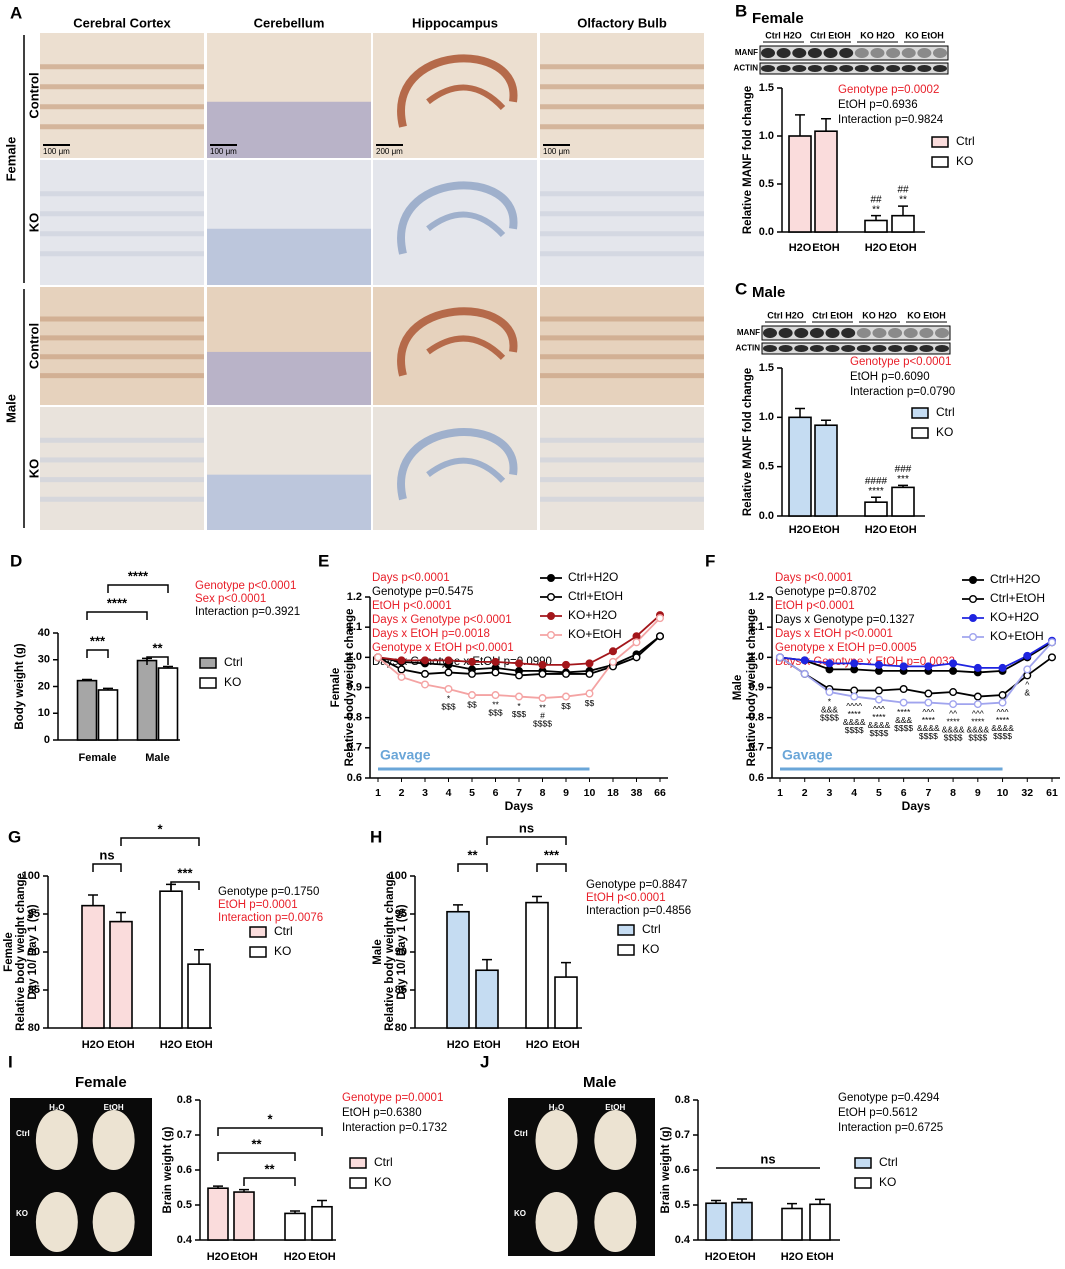 This screenshot has width=1065, height=1269. What do you see at coordinates (472, 854) in the screenshot?
I see `bracket-label: **` at bounding box center [472, 854].